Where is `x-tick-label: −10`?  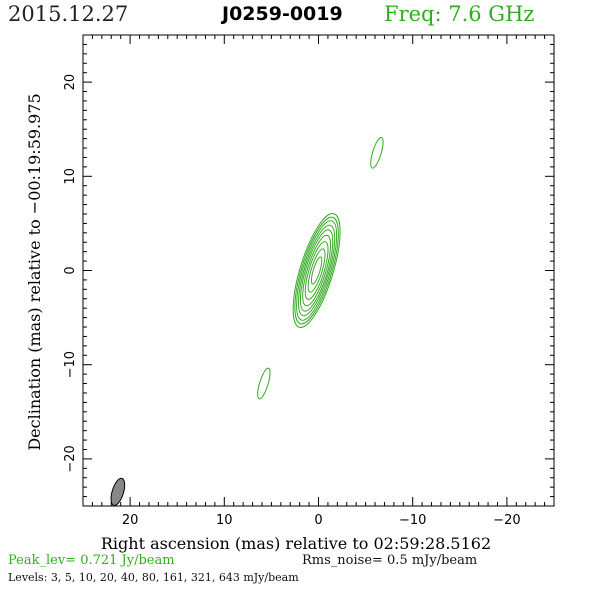
x-tick-label: −10 is located at coordinates (412, 520).